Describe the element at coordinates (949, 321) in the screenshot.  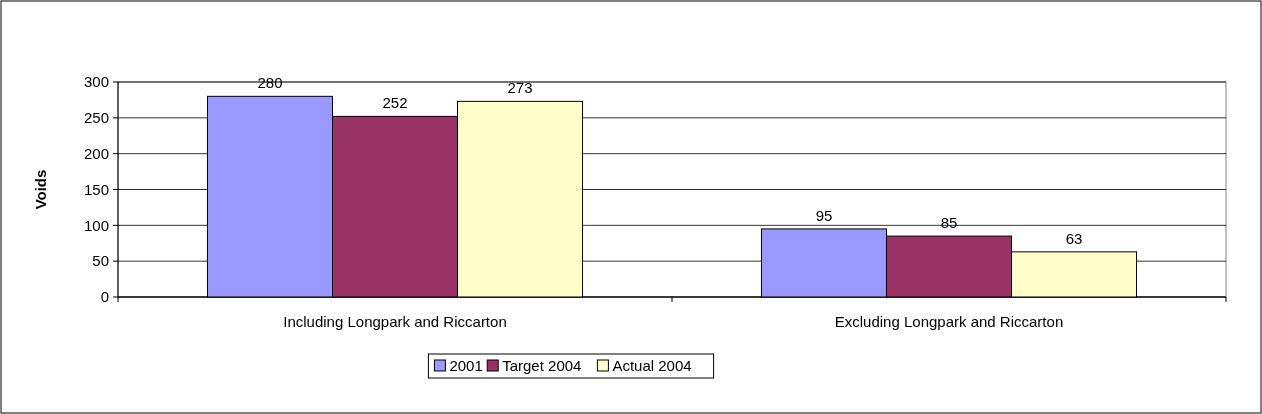
I see `x-tick-label: Excluding Longpark and Riccarton` at that location.